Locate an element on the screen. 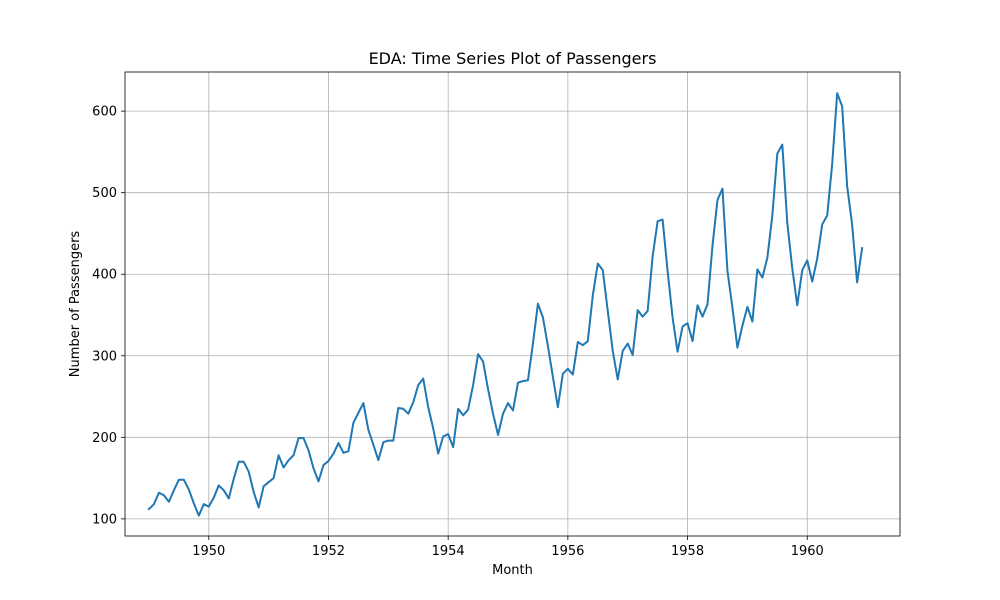 The height and width of the screenshot is (600, 1000). y-tick-label: 400 is located at coordinates (104, 275).